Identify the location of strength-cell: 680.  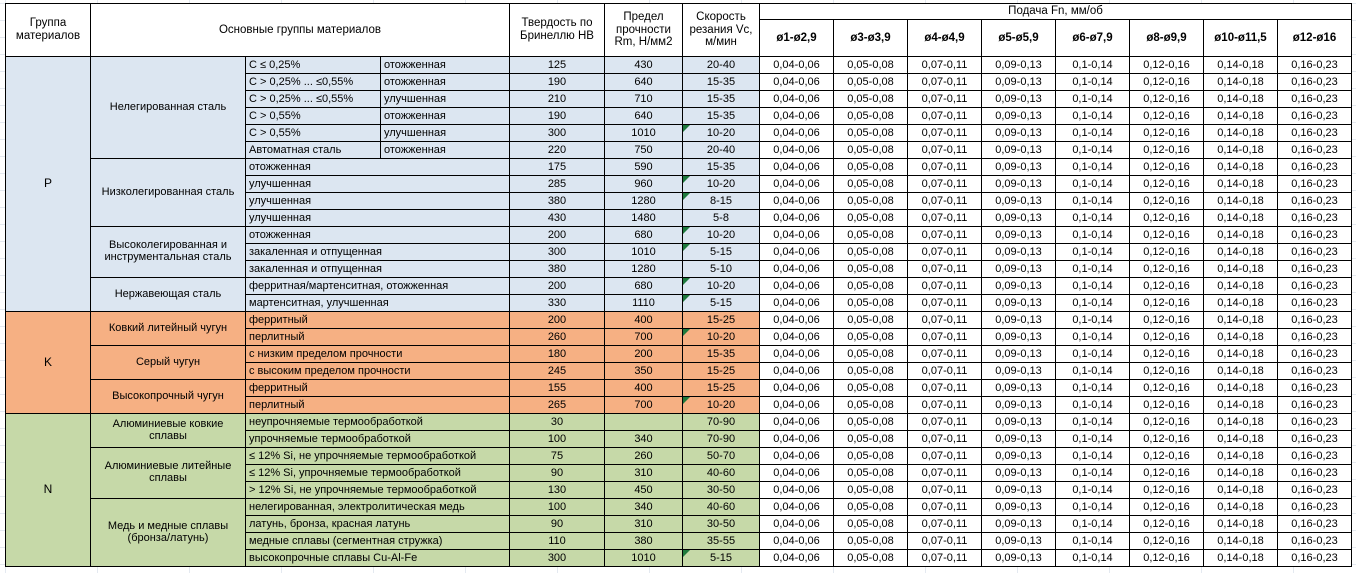
(643, 235).